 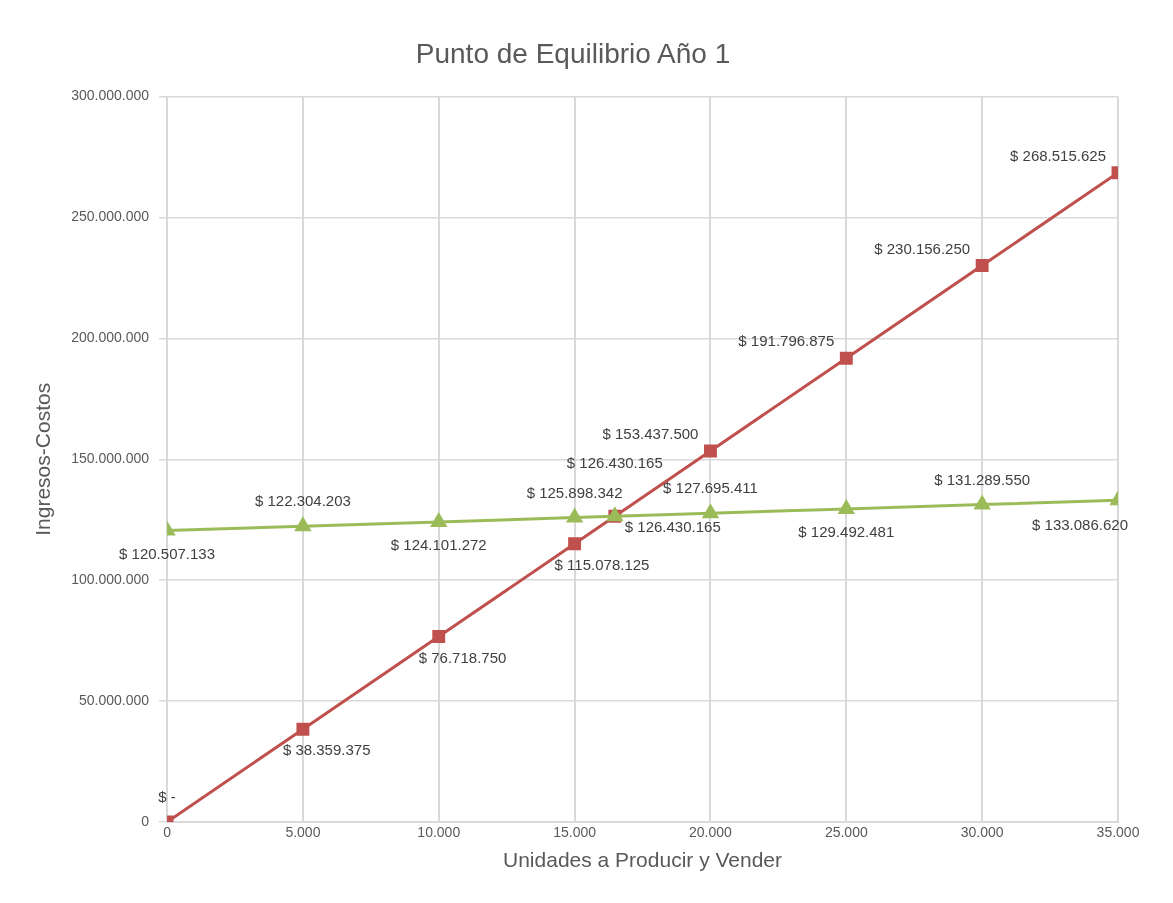 I want to click on x-tick-label: 25.000, so click(x=846, y=832).